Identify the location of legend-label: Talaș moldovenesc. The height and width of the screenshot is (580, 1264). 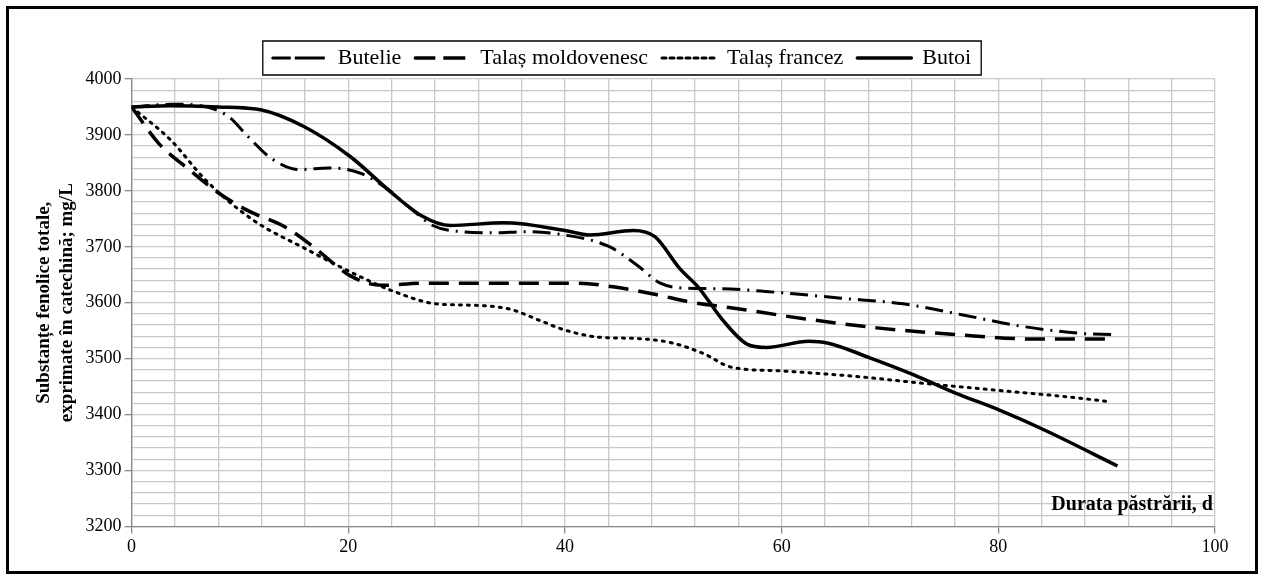
(564, 56).